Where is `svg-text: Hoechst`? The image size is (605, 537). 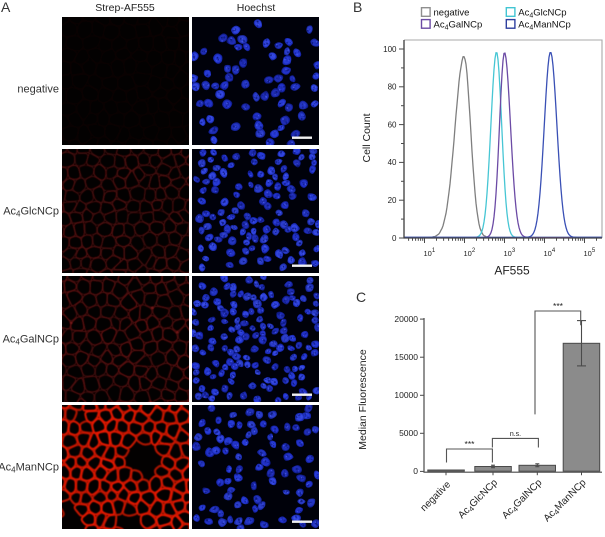 svg-text: Hoechst is located at coordinates (256, 8).